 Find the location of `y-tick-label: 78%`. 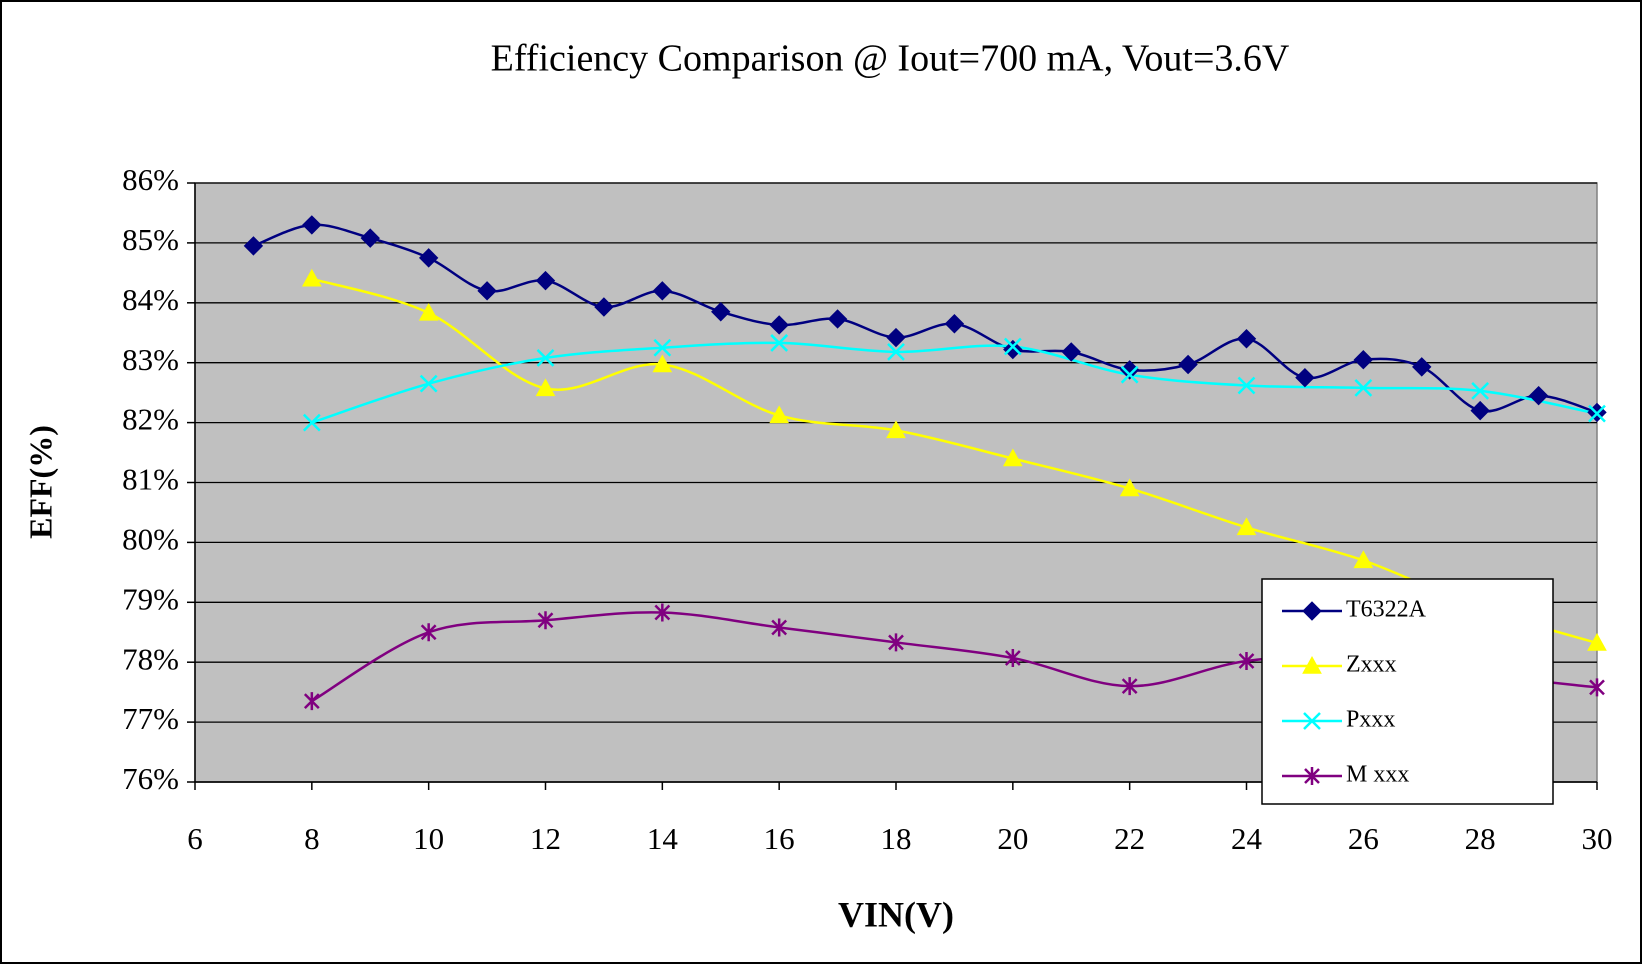

y-tick-label: 78% is located at coordinates (150, 658).